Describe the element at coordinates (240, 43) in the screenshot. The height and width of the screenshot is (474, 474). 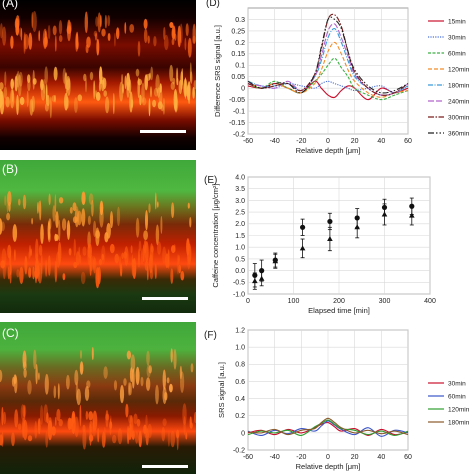
I see `y-tick-label: 0.2` at that location.